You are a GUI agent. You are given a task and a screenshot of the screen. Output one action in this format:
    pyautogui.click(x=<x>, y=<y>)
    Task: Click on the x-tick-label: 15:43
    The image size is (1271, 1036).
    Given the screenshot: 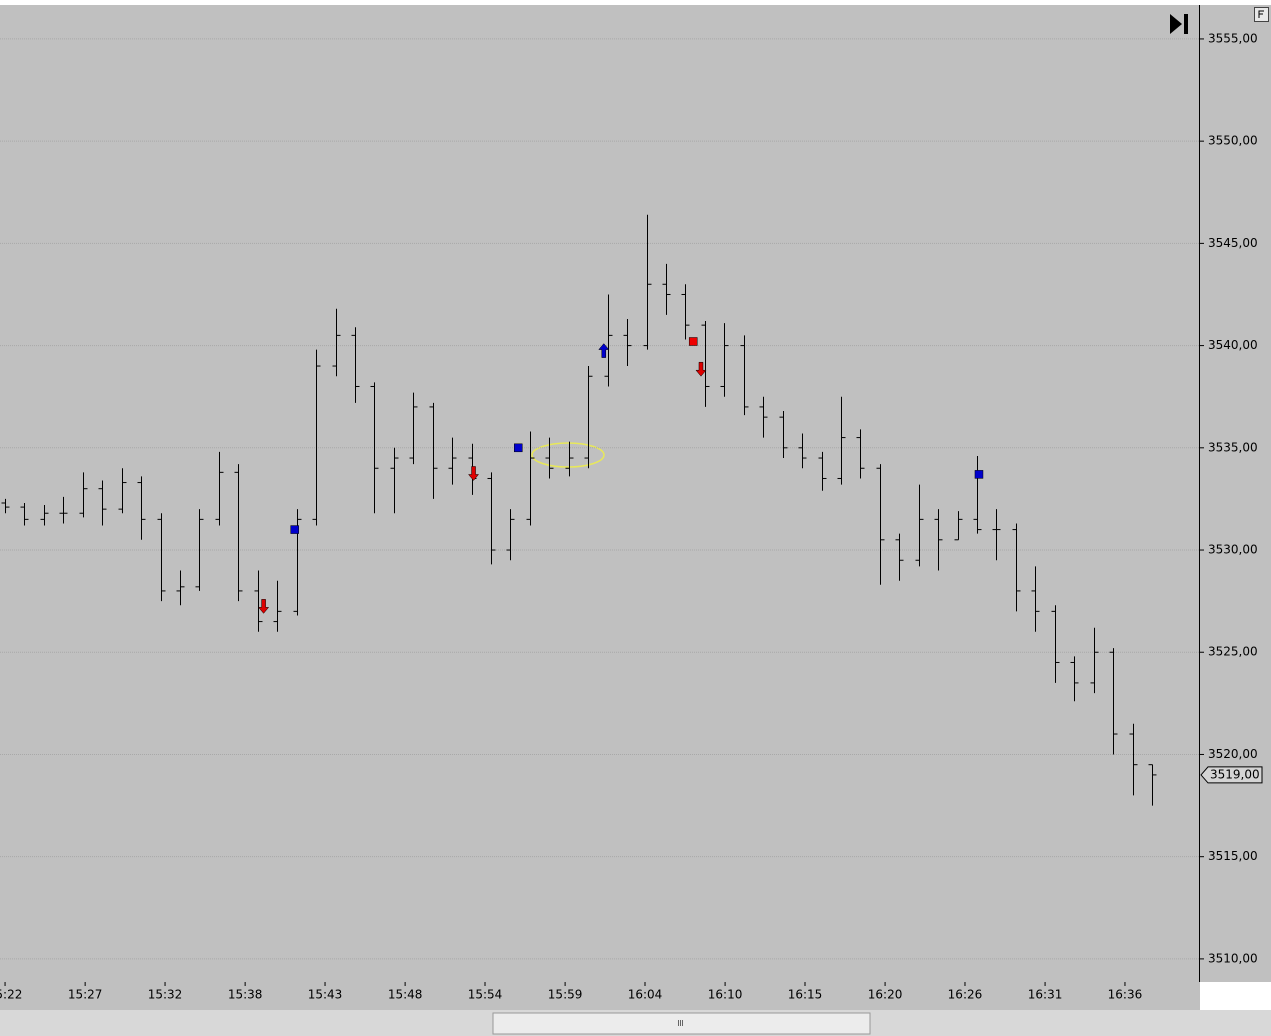 What is the action you would take?
    pyautogui.click(x=325, y=995)
    